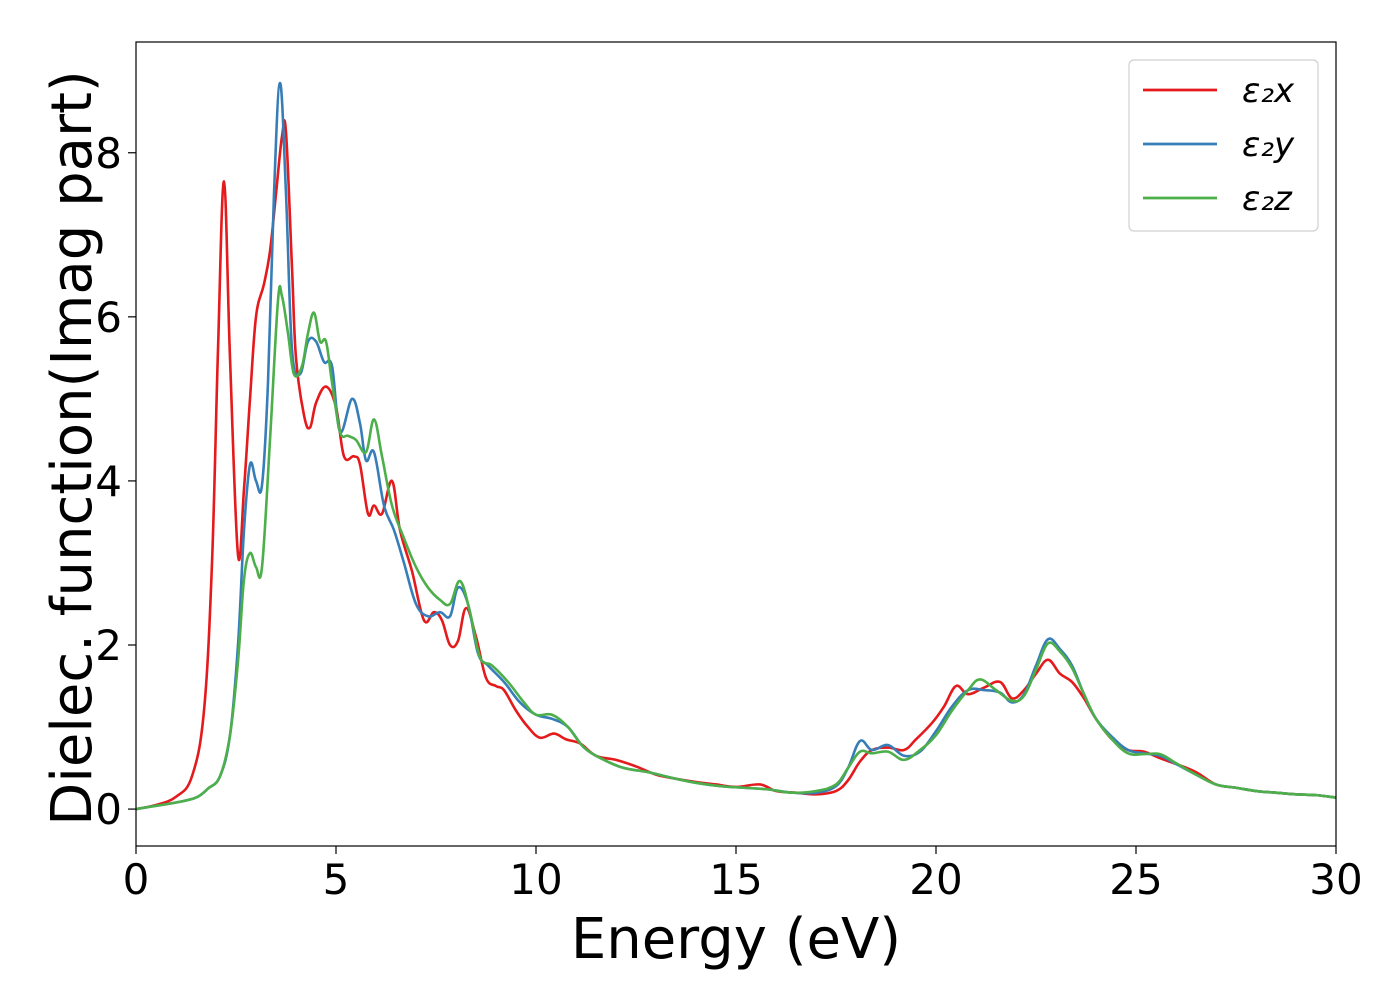 The height and width of the screenshot is (1000, 1400). I want to click on y-tick-label: 6, so click(108, 317).